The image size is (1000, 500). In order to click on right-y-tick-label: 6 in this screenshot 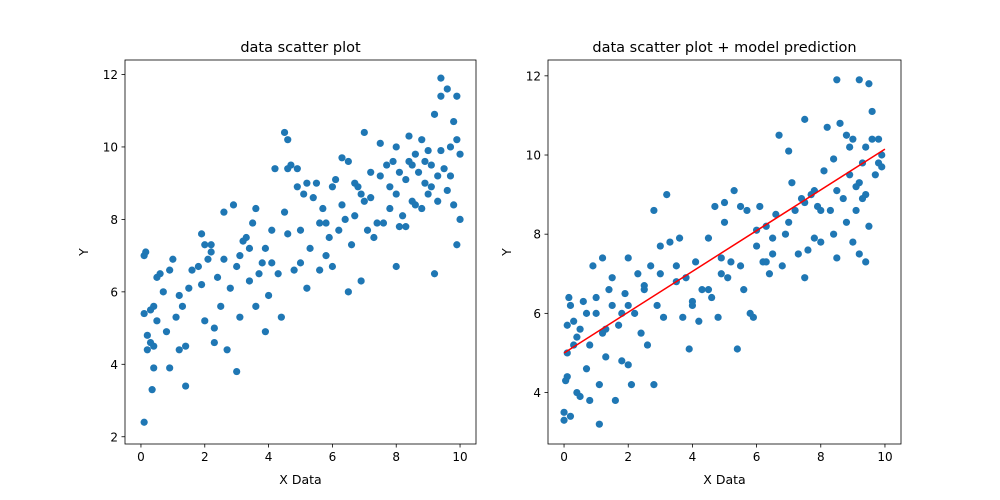, I will do `click(537, 314)`.